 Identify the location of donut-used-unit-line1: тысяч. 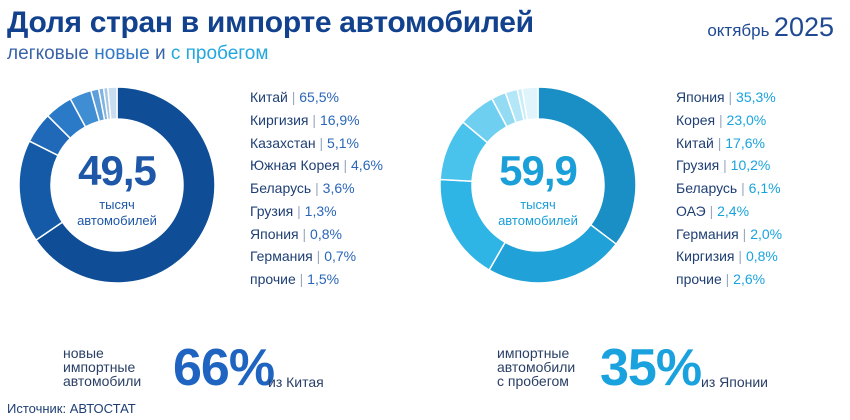
(538, 204).